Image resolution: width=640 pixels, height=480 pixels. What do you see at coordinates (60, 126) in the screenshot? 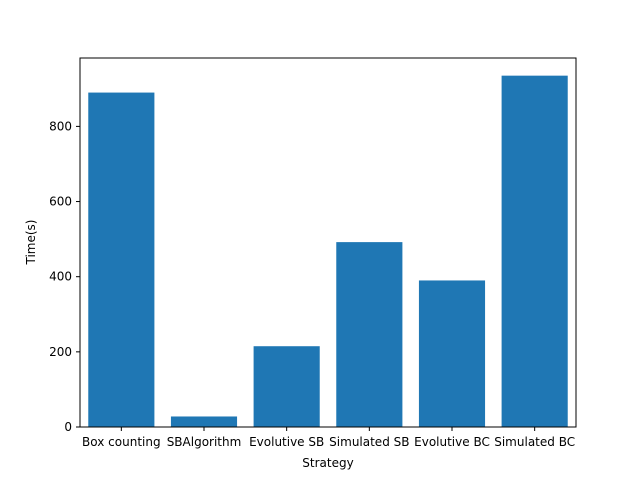
I see `y-tick-label-4: 800` at bounding box center [60, 126].